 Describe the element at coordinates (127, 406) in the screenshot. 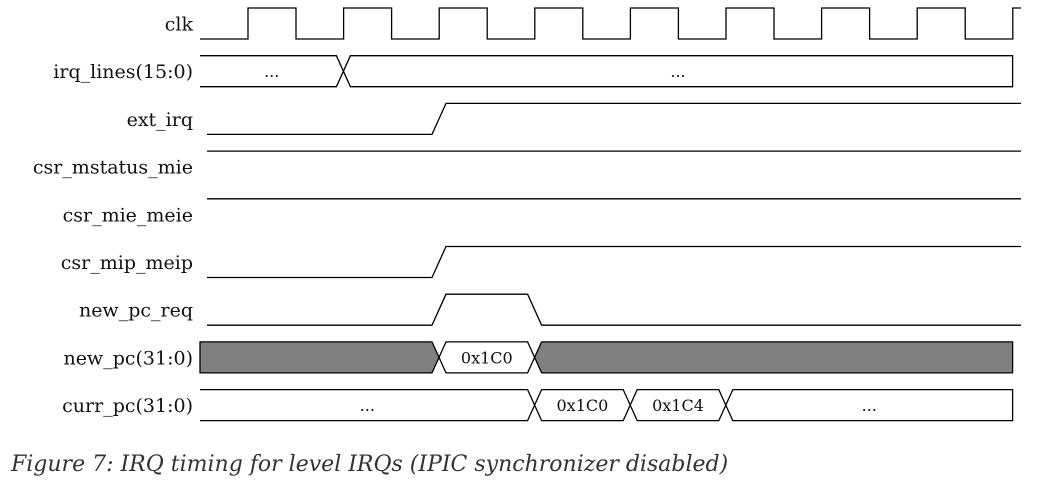

I see `signal-label-curr-pc-31-0: curr_pc(31:0)` at that location.